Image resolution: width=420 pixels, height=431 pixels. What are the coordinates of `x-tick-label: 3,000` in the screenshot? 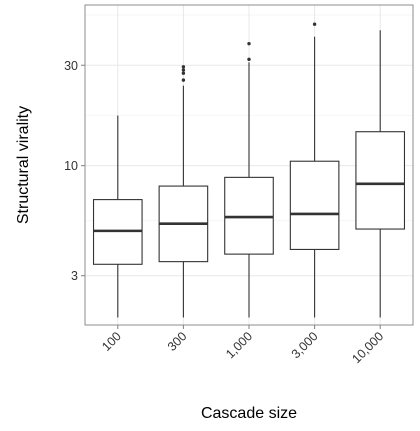 It's located at (305, 345).